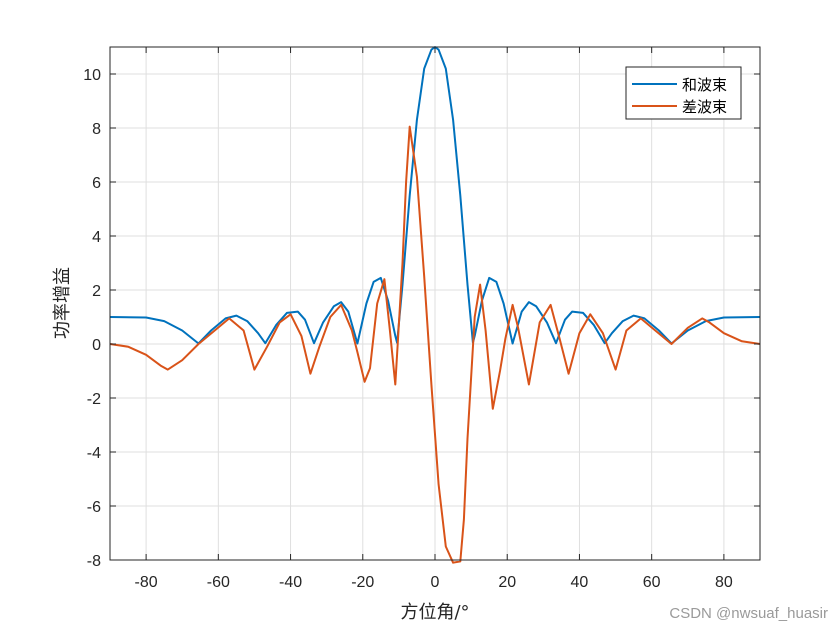  What do you see at coordinates (434, 612) in the screenshot?
I see `x-axis-label: 方位角/°` at bounding box center [434, 612].